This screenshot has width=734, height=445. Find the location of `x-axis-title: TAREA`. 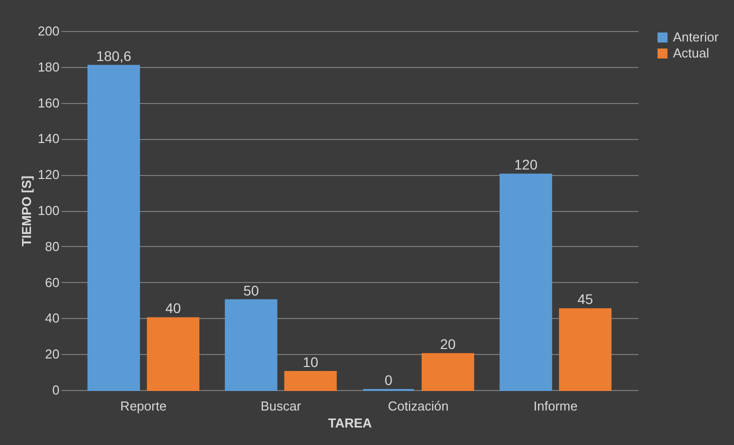

x-axis-title: TAREA is located at coordinates (350, 423).